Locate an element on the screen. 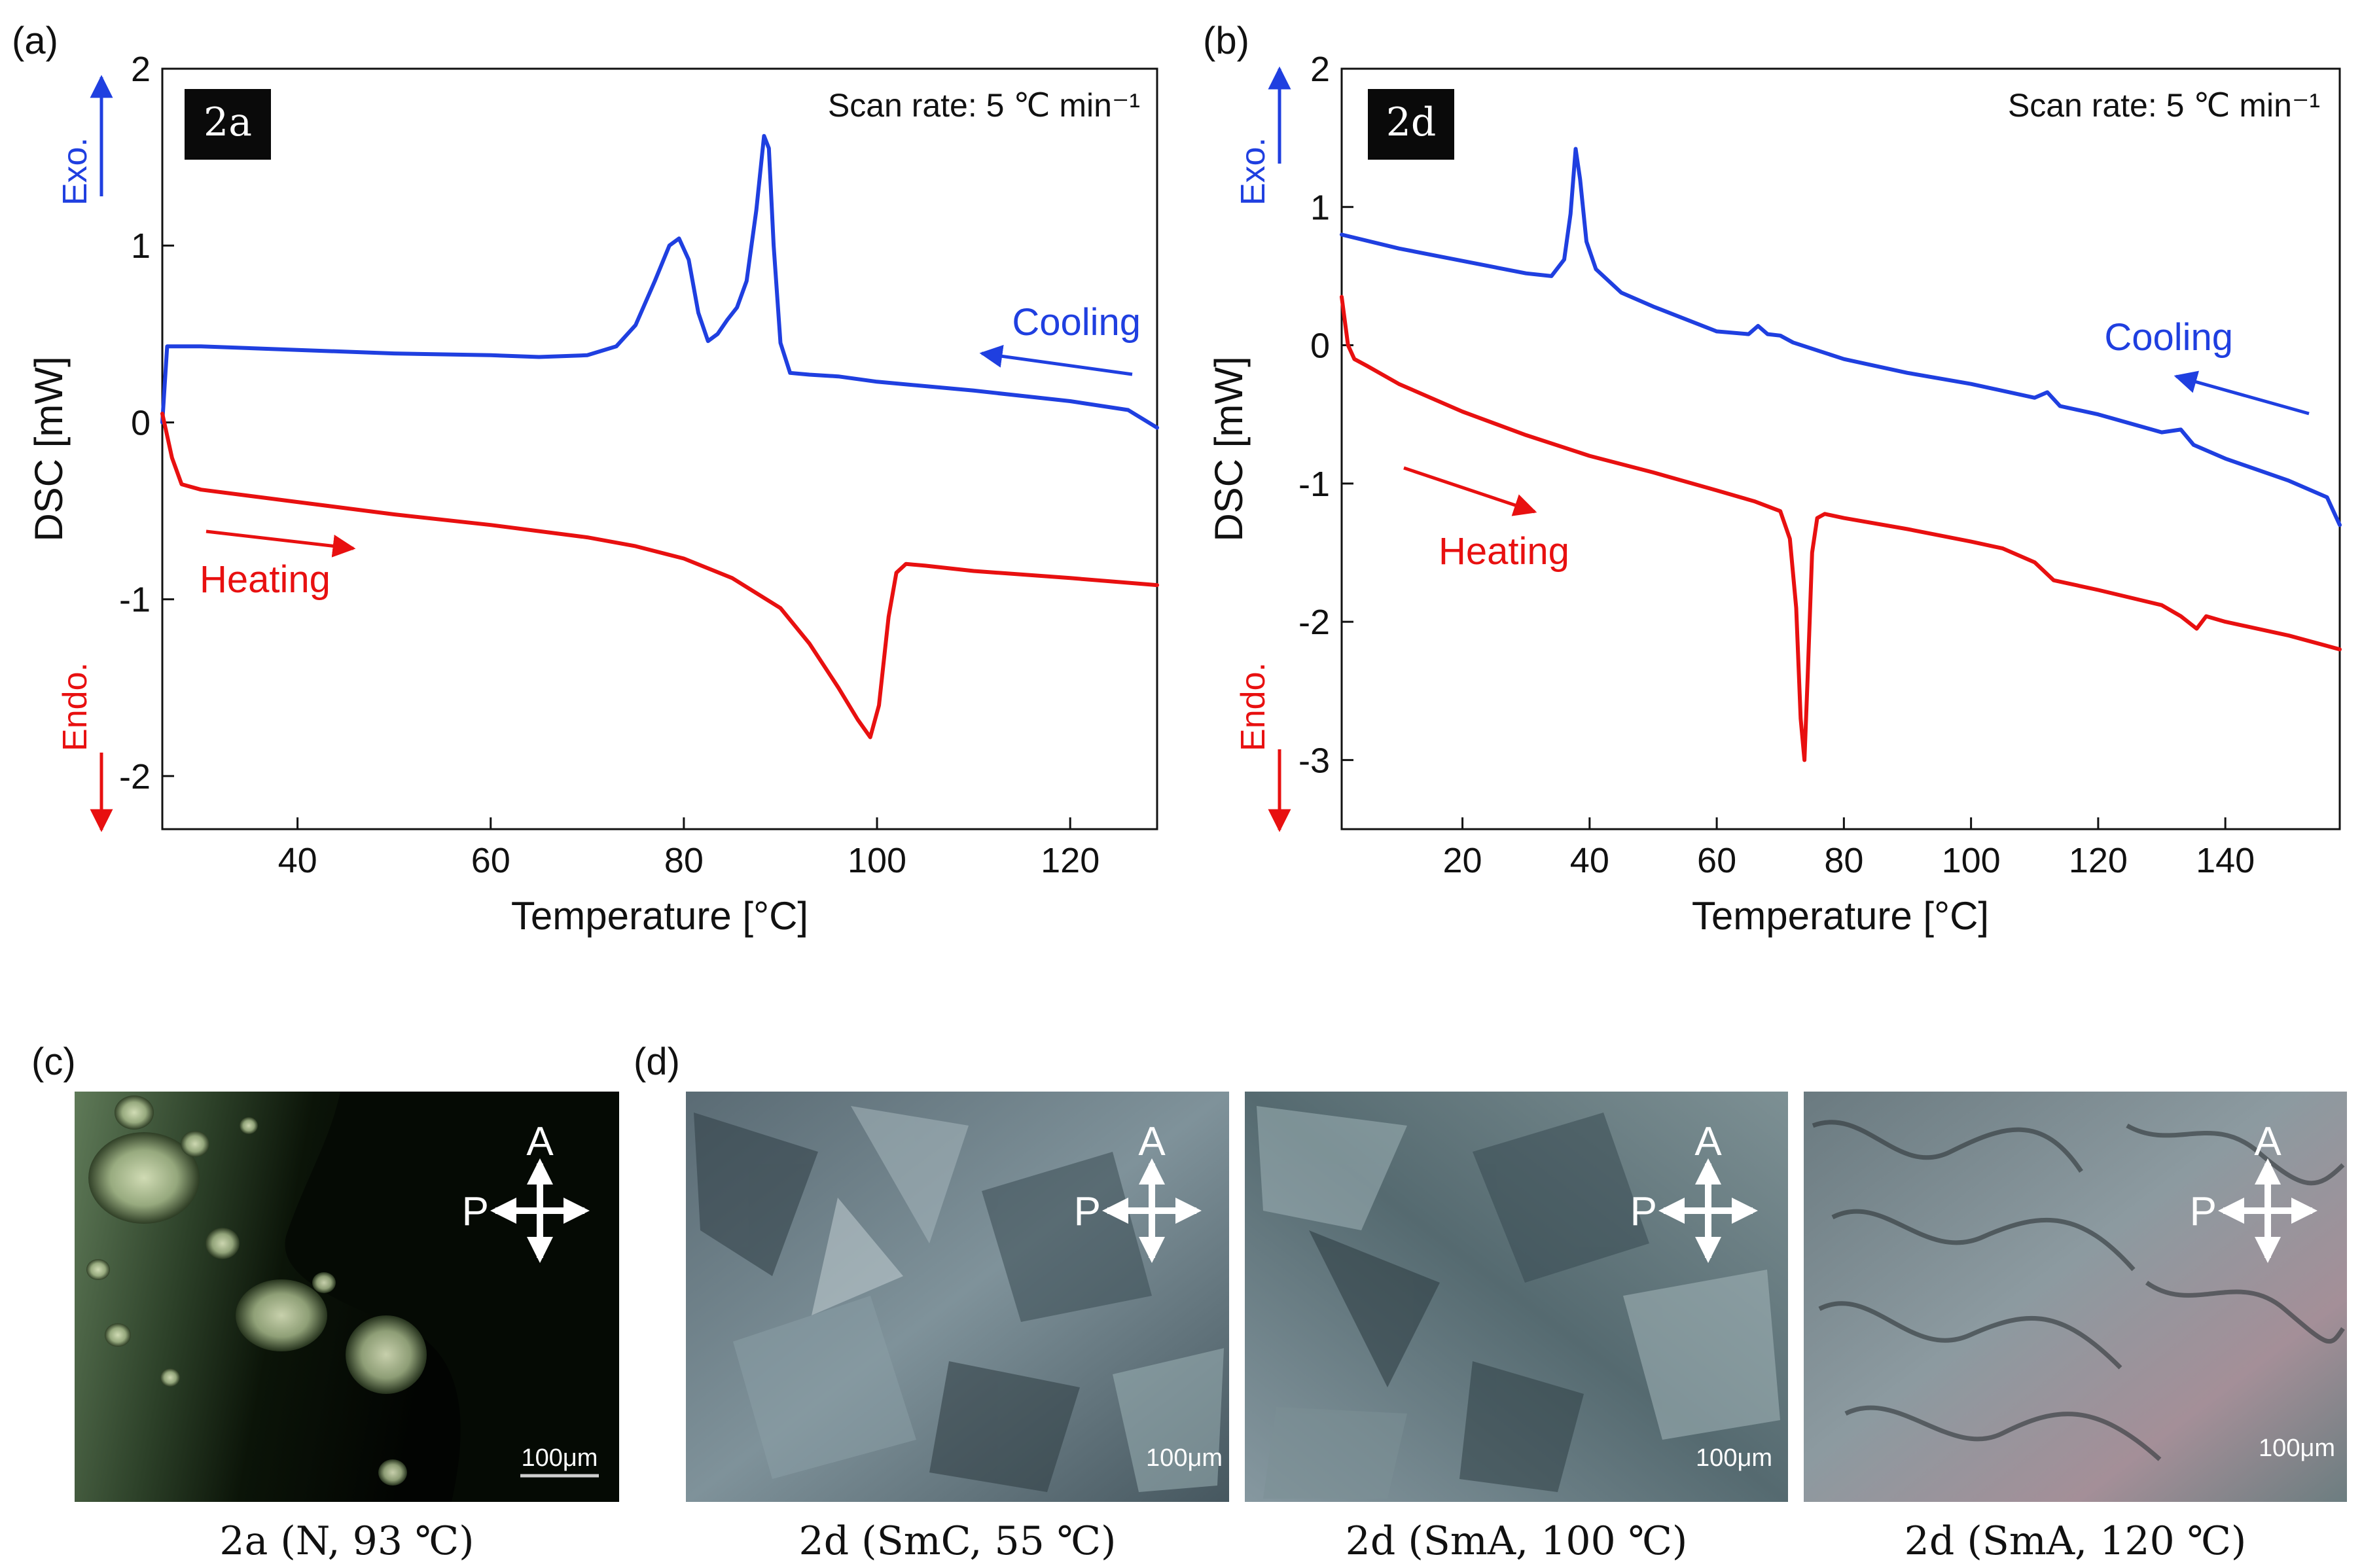  panel-a-xlabel: Temperature [°C] is located at coordinates (660, 916).